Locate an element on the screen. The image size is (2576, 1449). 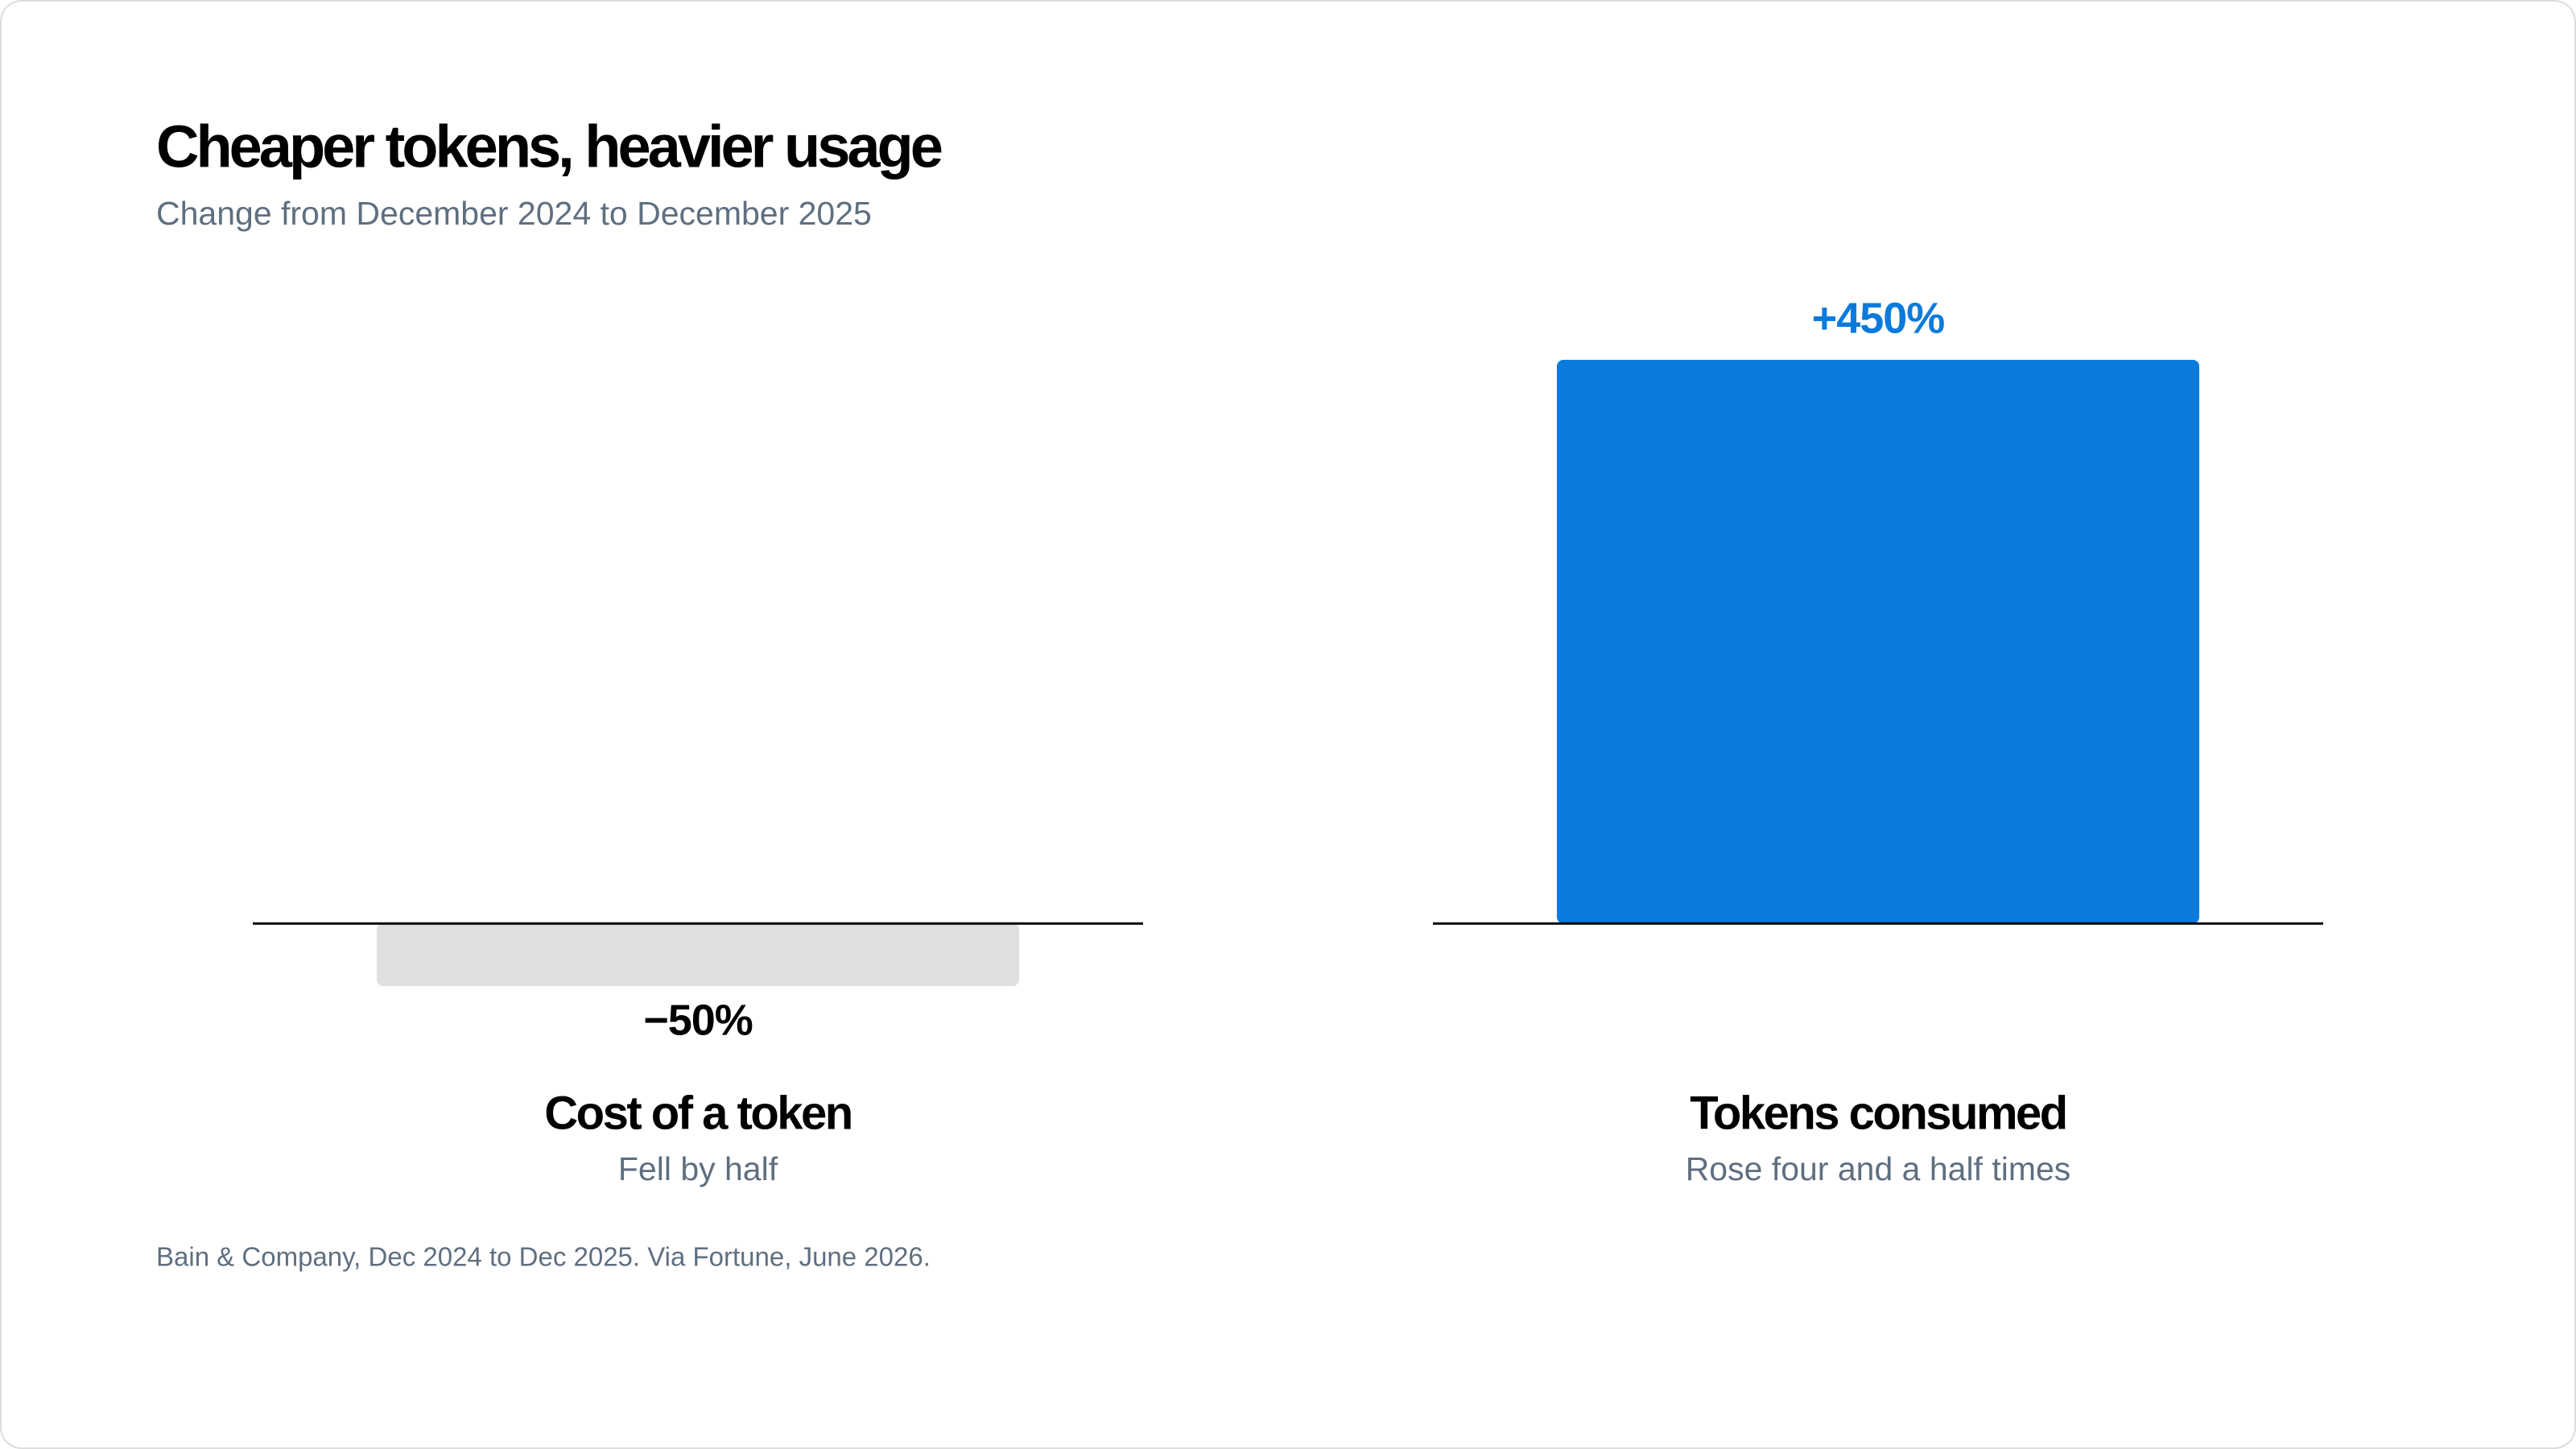
category-label: Tokens consumed is located at coordinates (1878, 1113).